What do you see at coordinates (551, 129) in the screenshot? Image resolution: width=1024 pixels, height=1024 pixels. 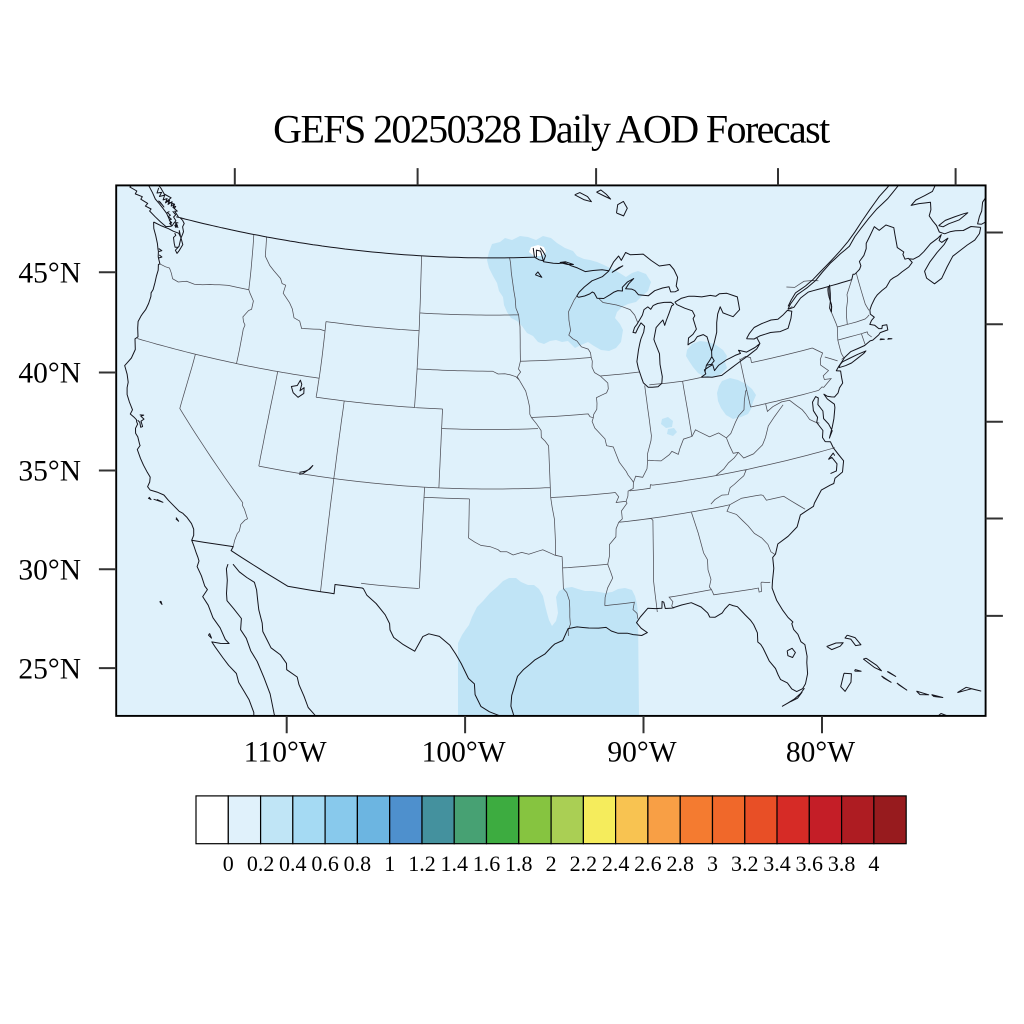 I see `svg-text:GEFS 20250328 Daily AOD Foreca: GEFS 20250328 Daily AOD Forecast` at bounding box center [551, 129].